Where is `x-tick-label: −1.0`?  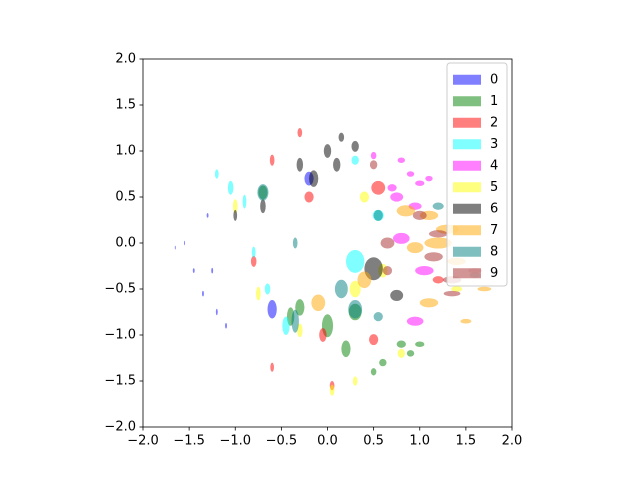
x-tick-label: −1.0 is located at coordinates (235, 441).